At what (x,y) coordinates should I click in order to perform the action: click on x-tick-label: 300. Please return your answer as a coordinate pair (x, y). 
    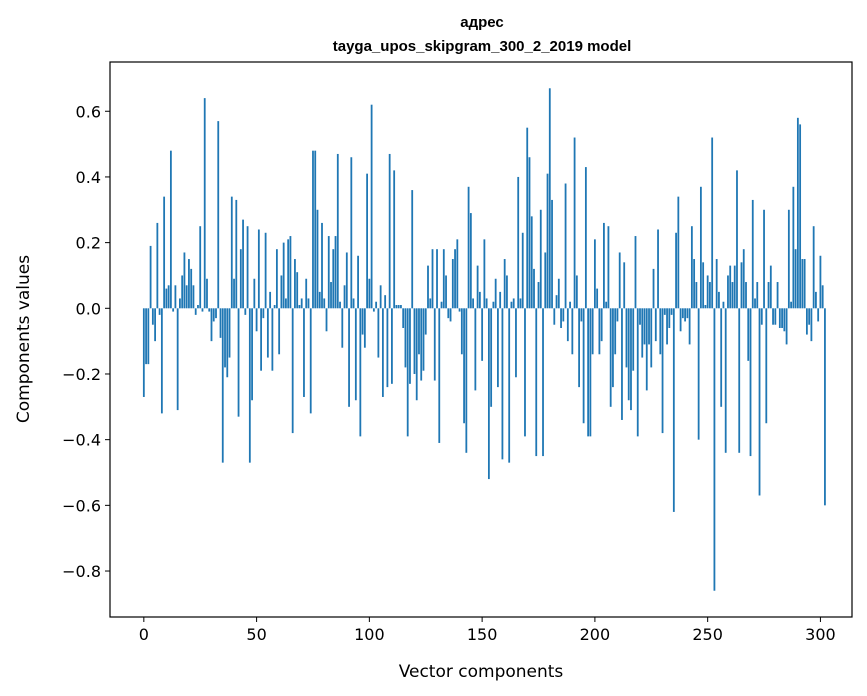
    Looking at the image, I should click on (820, 634).